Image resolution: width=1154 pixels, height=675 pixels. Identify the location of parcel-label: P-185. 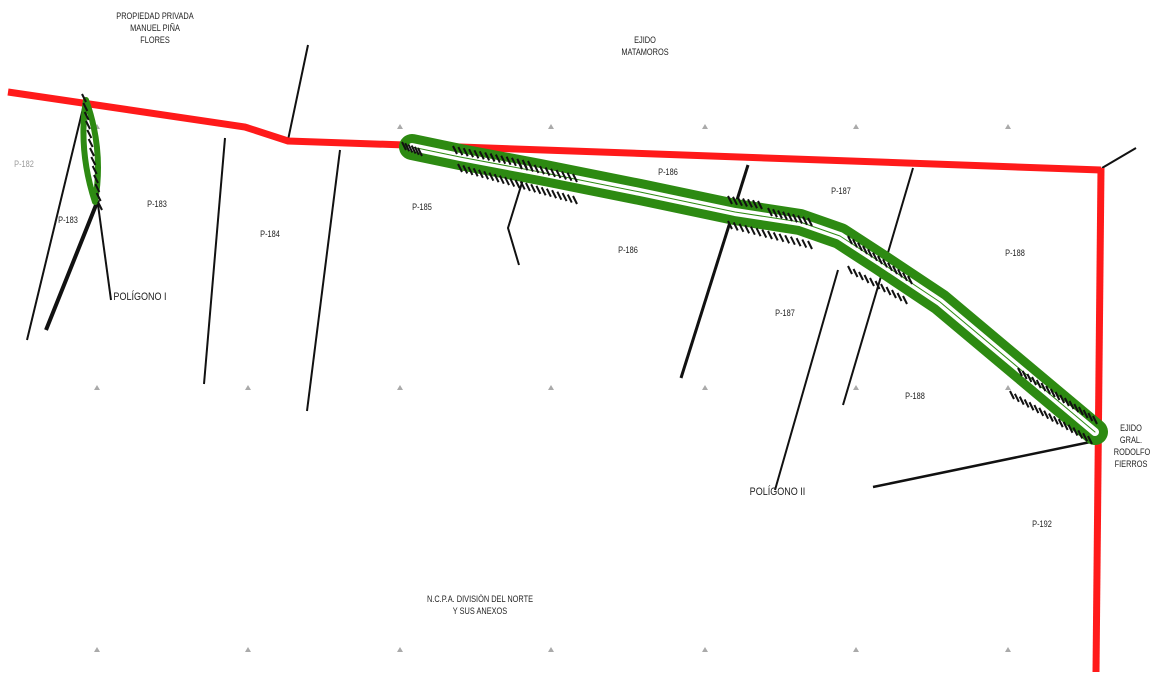
(422, 207).